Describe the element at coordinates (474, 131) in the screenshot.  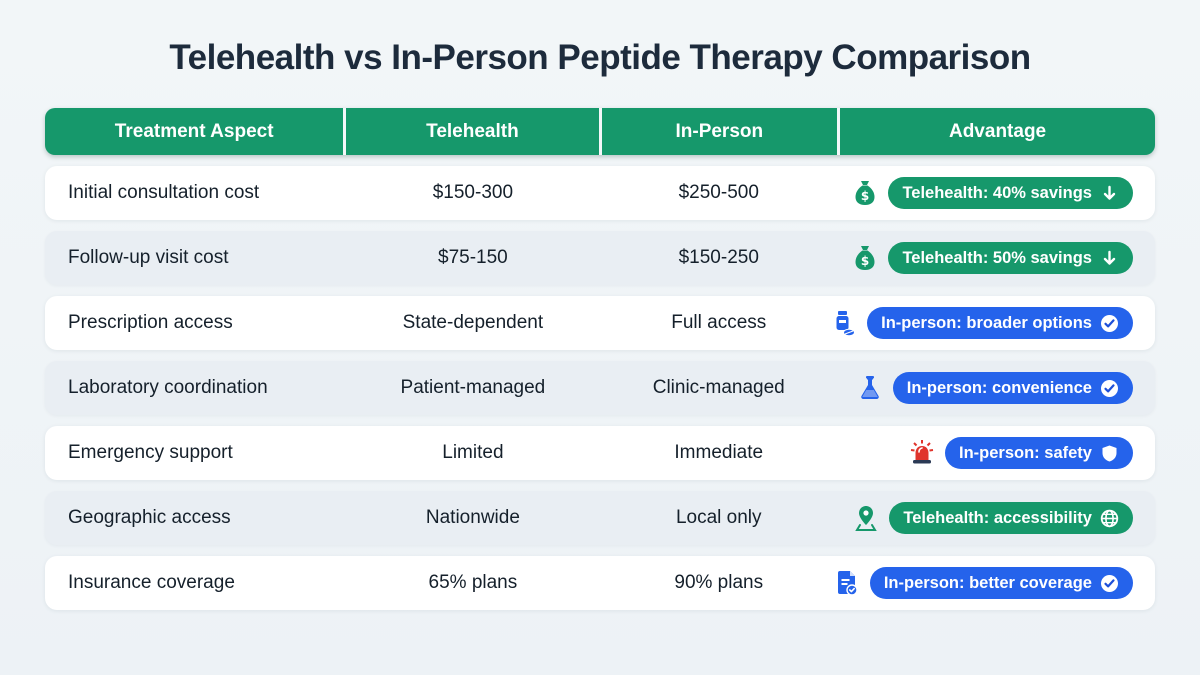
I see `column-header-telehealth: Telehealth` at that location.